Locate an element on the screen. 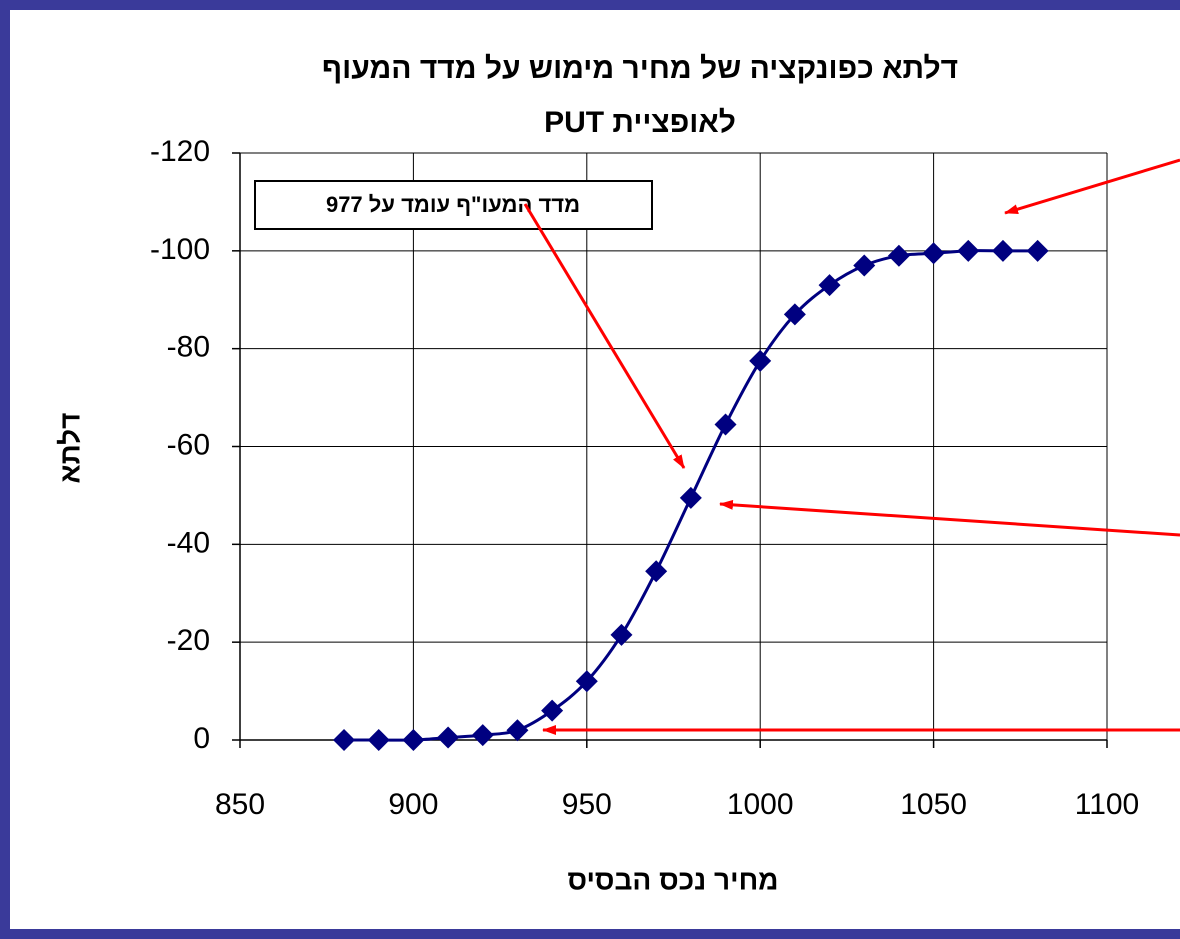 This screenshot has height=939, width=1180. annotation-text: מדד המעו"ף עומד על 977 is located at coordinates (453, 204).